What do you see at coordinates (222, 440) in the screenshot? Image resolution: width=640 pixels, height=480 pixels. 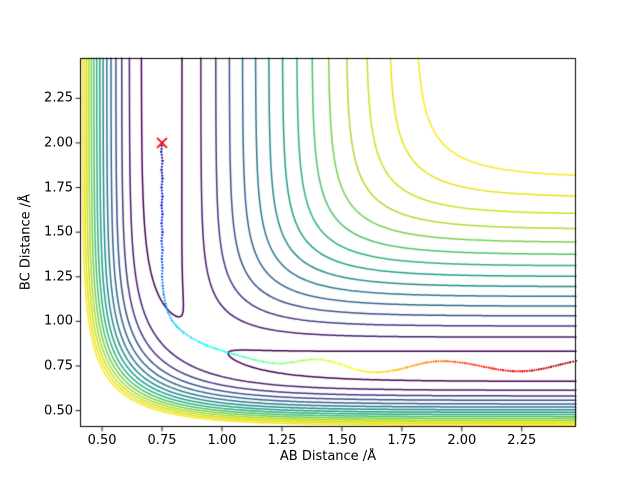 I see `x-tick-label: 1.00` at bounding box center [222, 440].